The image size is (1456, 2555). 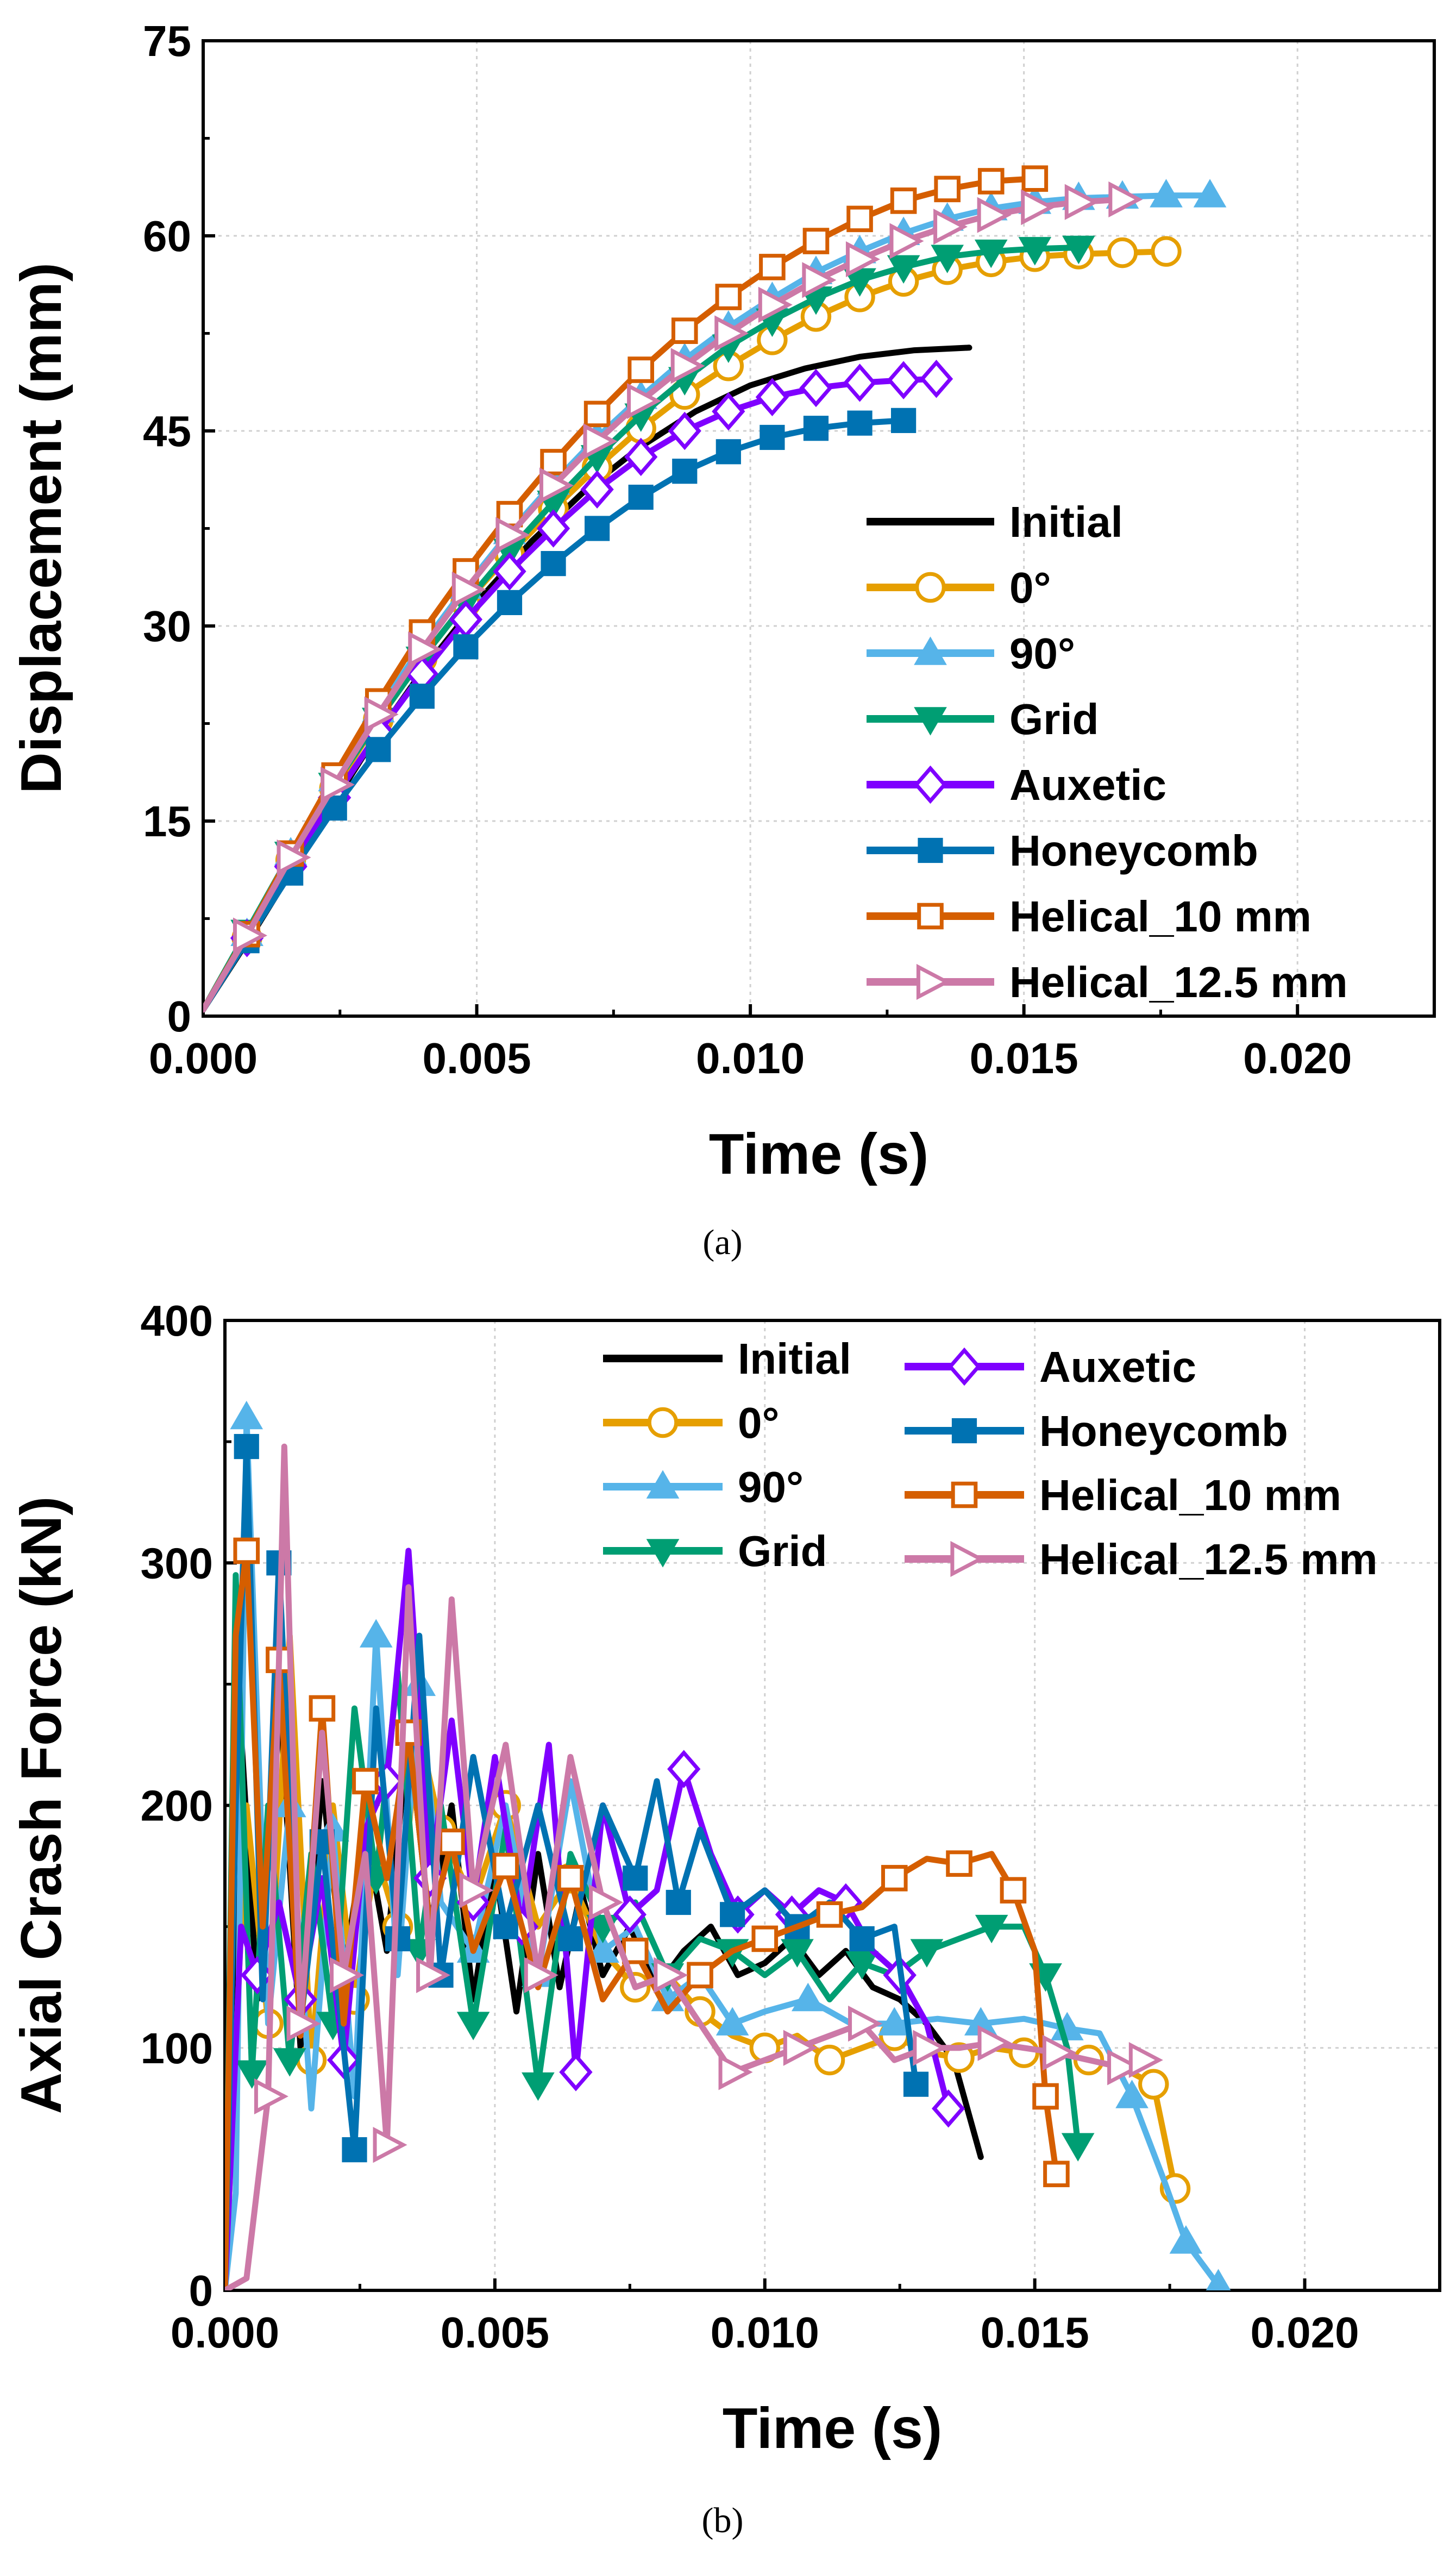 I want to click on x-axis-label-a: Time (s), so click(x=819, y=1154).